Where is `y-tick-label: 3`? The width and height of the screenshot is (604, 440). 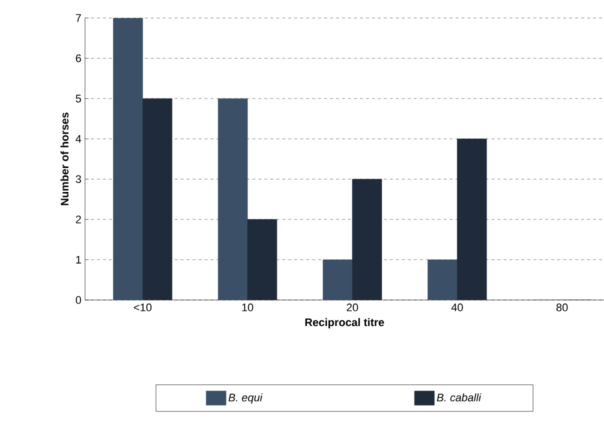 y-tick-label: 3 is located at coordinates (78, 179).